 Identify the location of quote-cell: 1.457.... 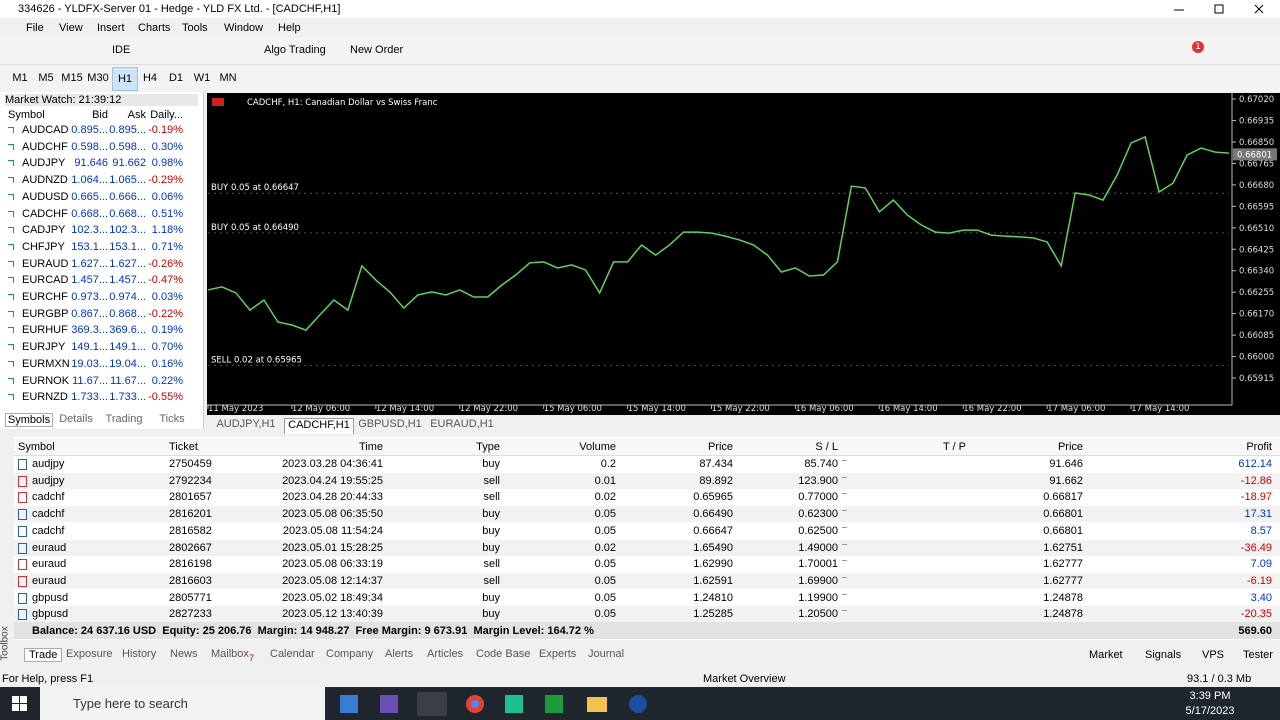
(127, 280).